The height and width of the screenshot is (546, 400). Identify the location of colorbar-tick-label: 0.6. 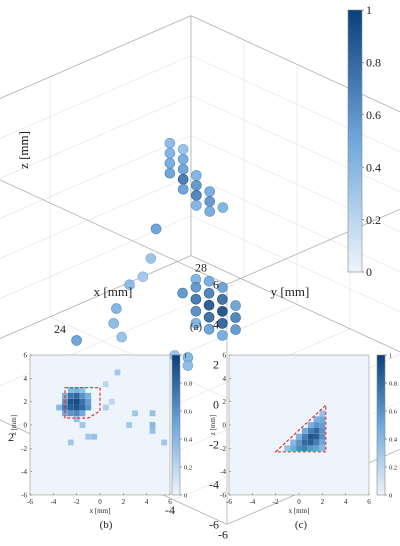
(373, 115).